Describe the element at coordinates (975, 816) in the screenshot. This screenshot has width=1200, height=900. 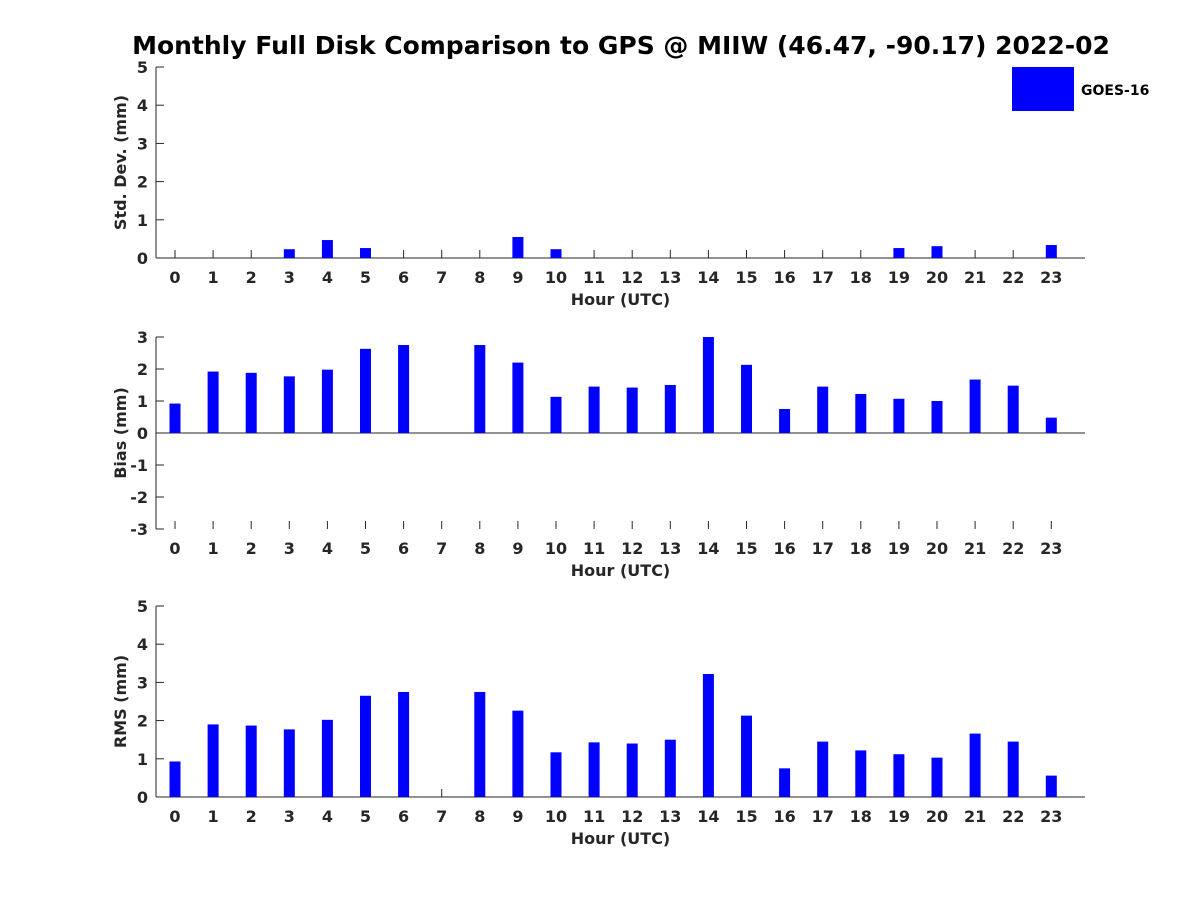
I see `x-tick-label: 21` at that location.